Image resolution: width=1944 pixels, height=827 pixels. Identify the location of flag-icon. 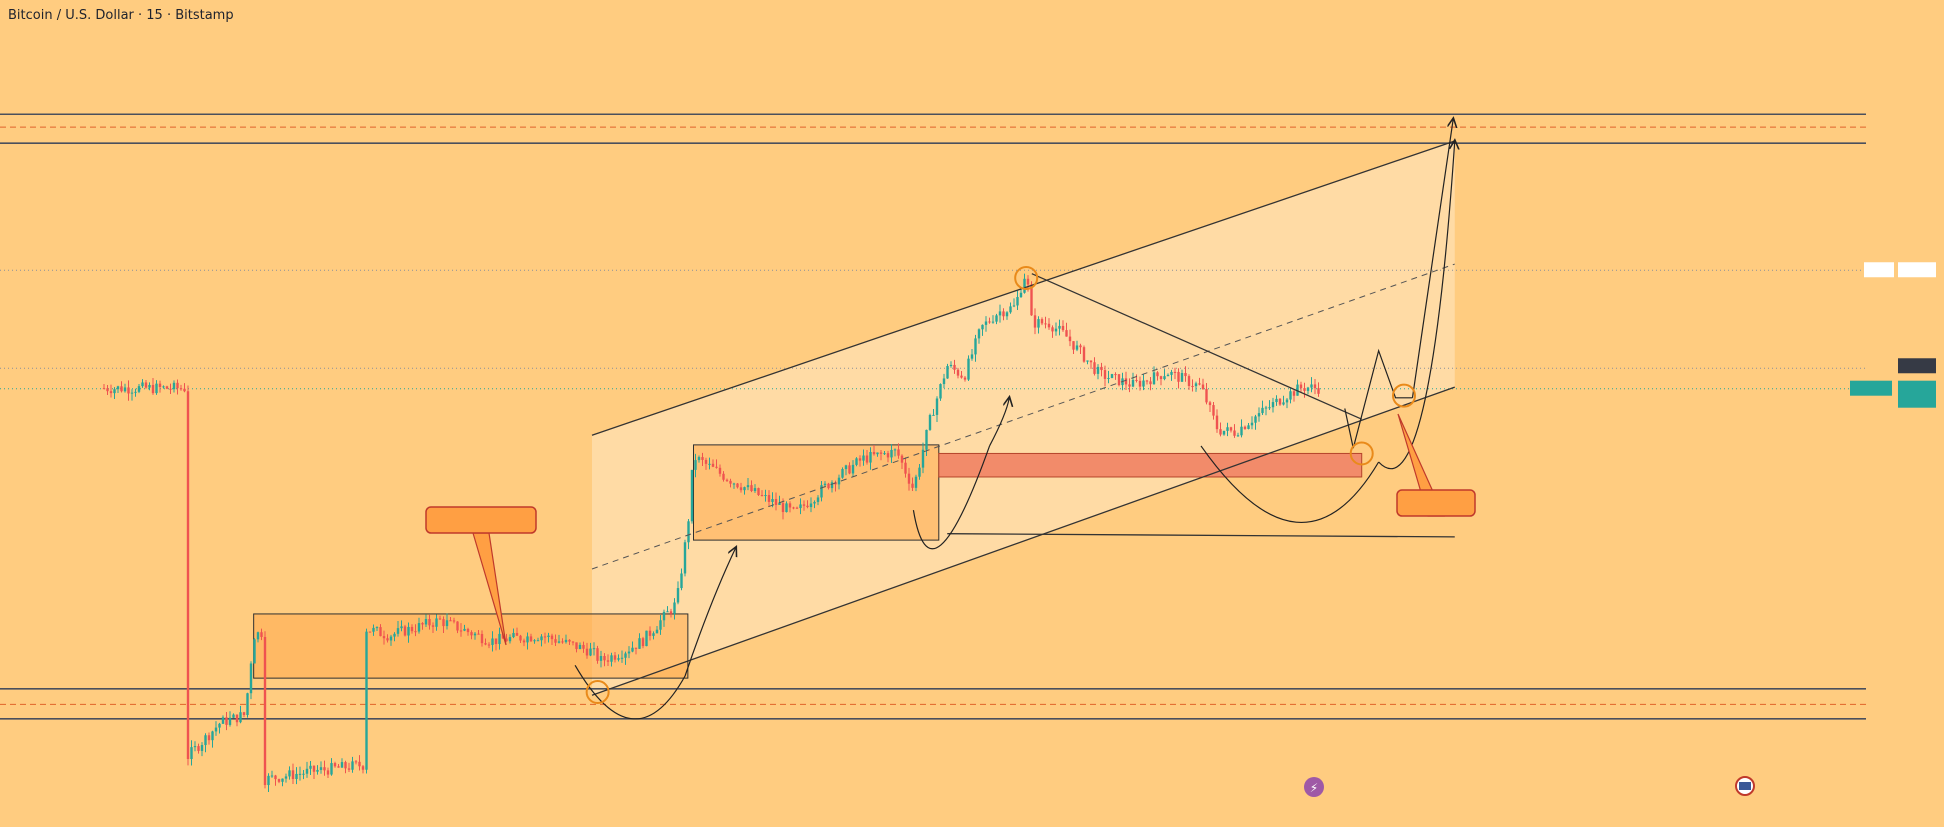
(1745, 786).